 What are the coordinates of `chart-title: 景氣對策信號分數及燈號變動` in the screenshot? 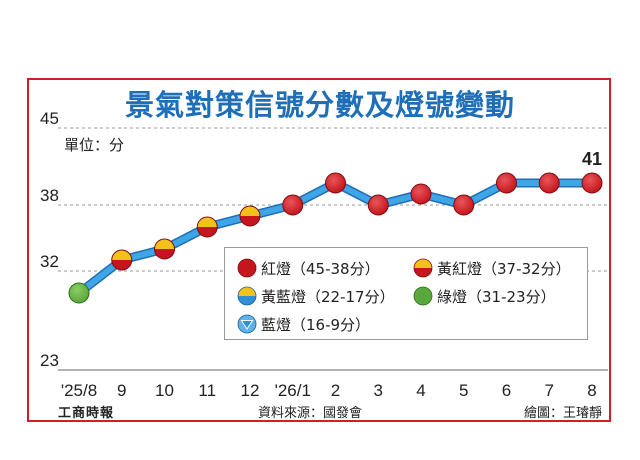 It's located at (319, 105).